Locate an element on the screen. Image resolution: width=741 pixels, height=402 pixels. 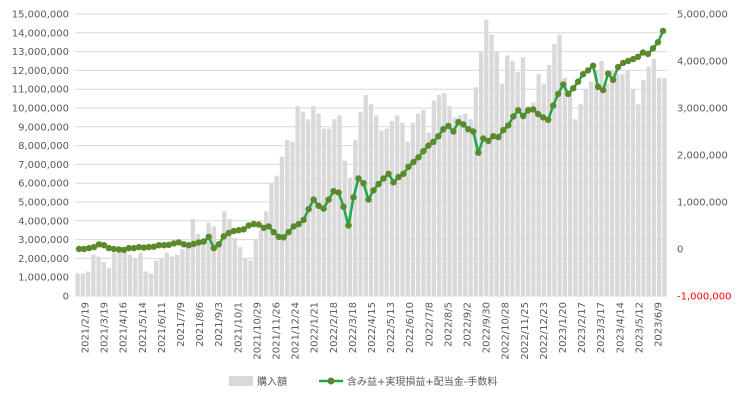
left-tick-label: 12,000,000 is located at coordinates (40, 71).